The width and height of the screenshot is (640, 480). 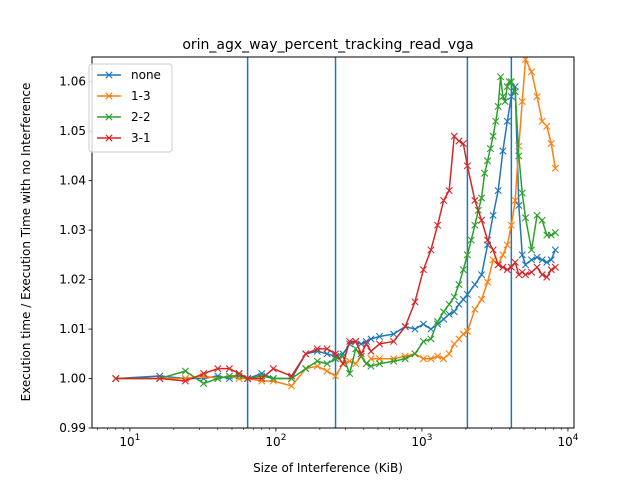 What do you see at coordinates (72, 379) in the screenshot?
I see `y-tick-label-1: 1.00` at bounding box center [72, 379].